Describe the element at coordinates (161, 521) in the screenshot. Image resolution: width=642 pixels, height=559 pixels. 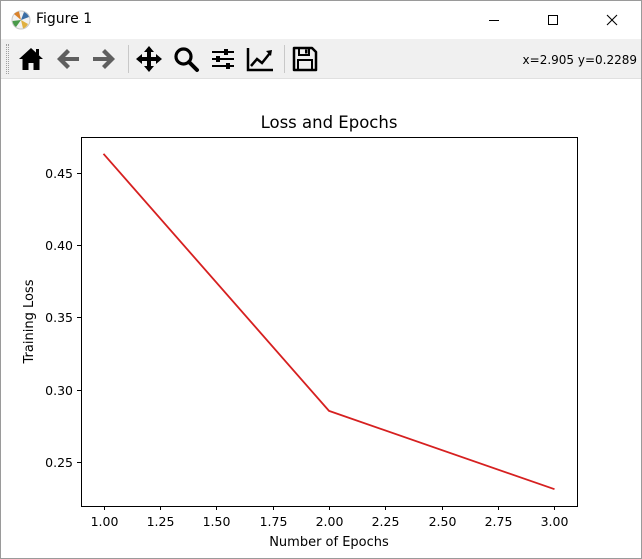
I see `x-tick-label: 1.25` at that location.